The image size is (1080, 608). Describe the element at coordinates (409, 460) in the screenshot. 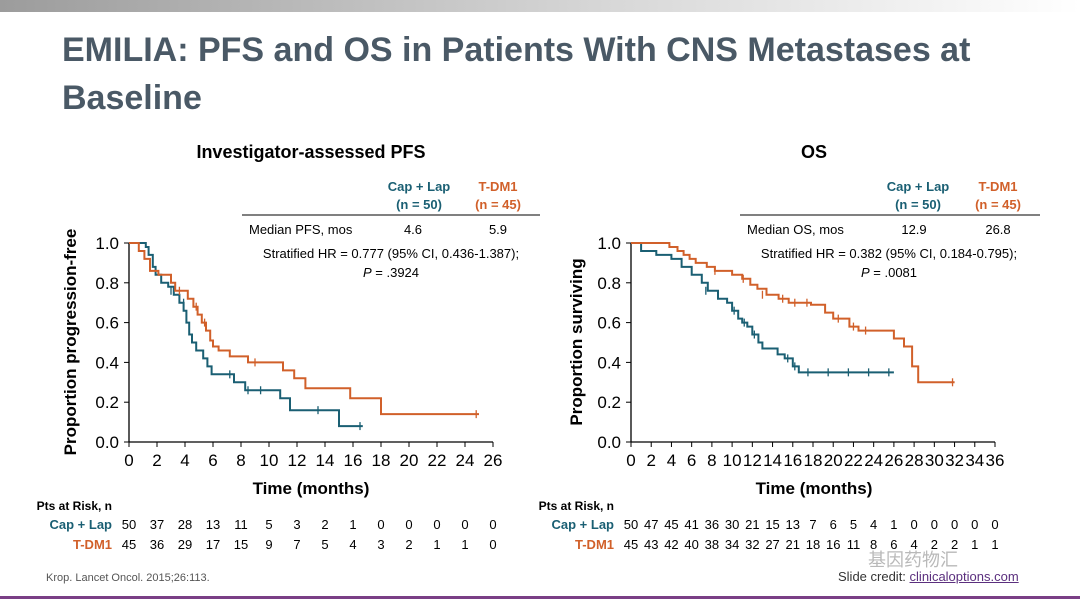

I see `pfs-x-tick-label: 20` at that location.